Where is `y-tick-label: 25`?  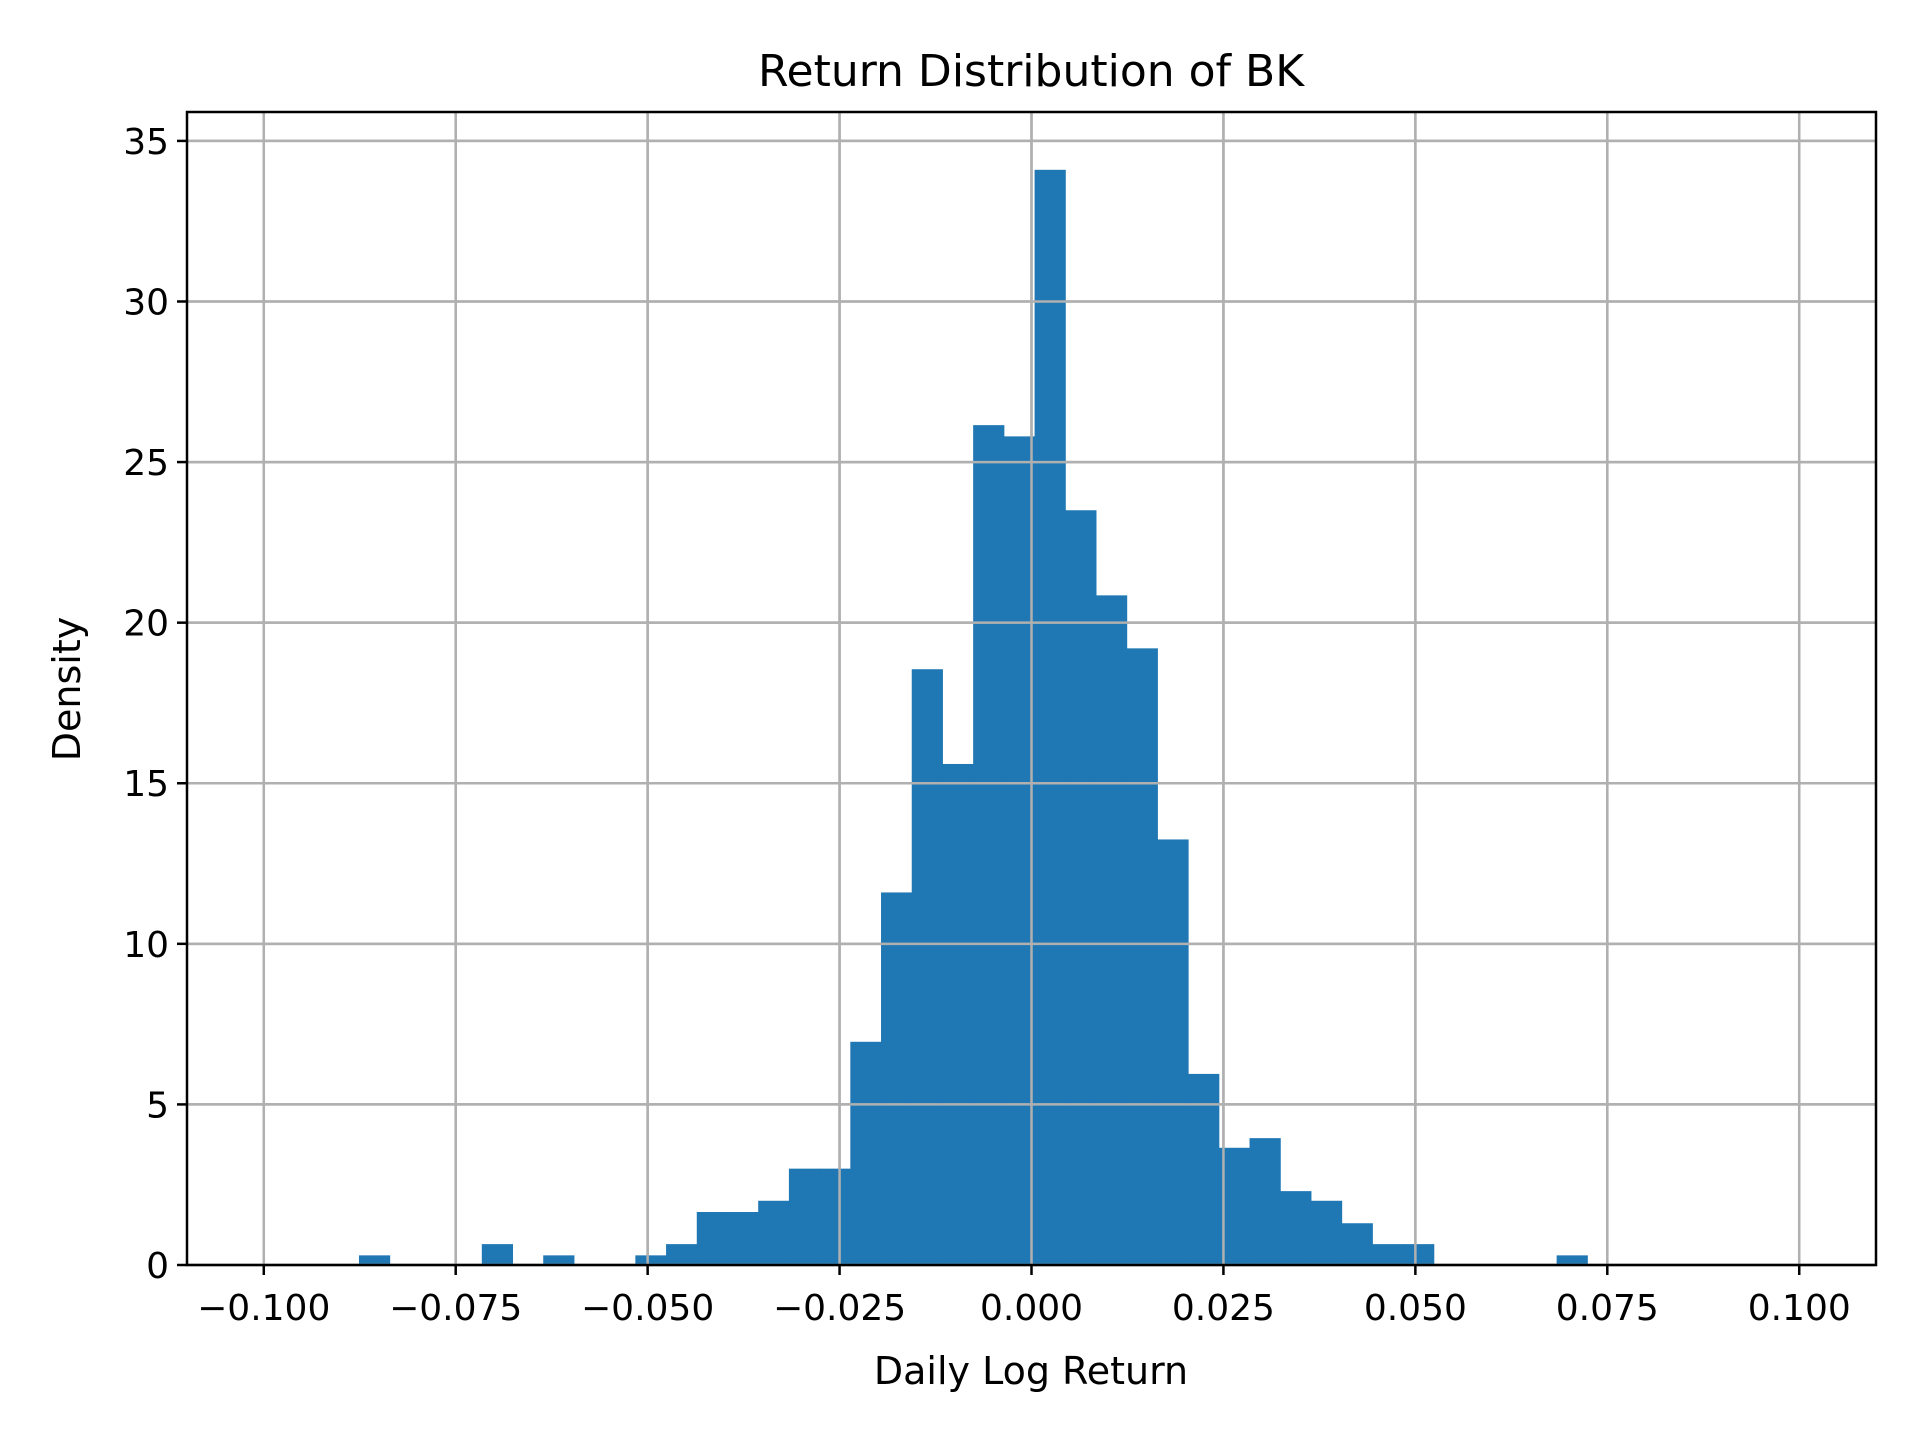
y-tick-label: 25 is located at coordinates (146, 463).